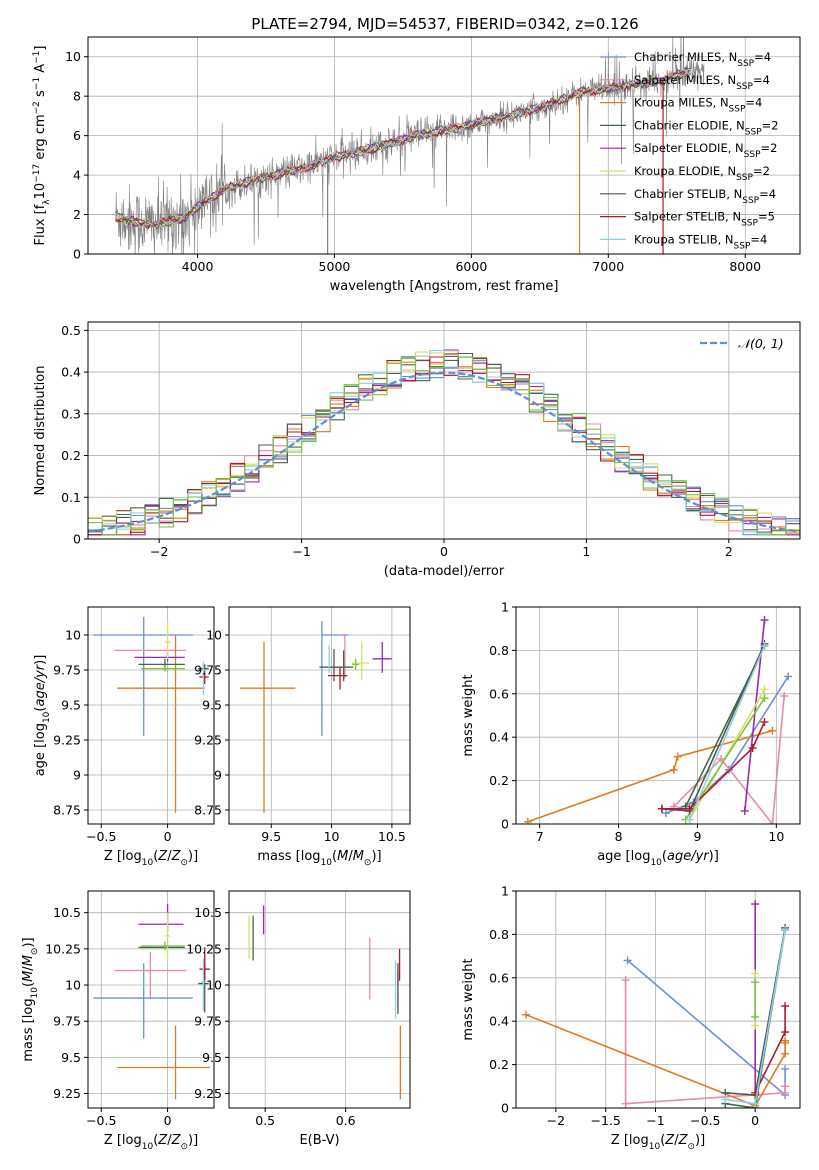 The height and width of the screenshot is (1170, 819). What do you see at coordinates (42, 146) in the screenshot?
I see `y-axis-label: Flux [fλ10−17 erg cm−2 s−1 A−1]` at bounding box center [42, 146].